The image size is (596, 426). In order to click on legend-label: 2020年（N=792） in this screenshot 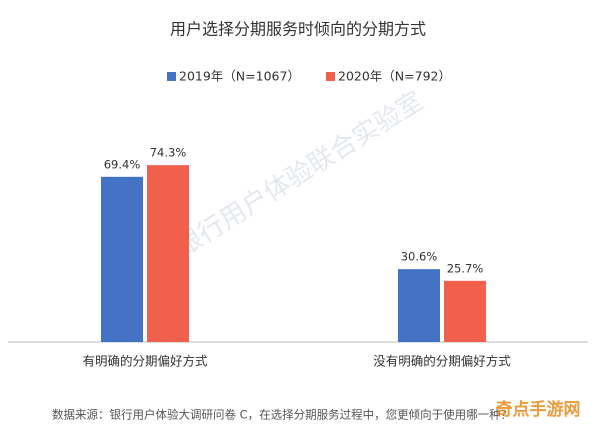, I will do `click(394, 76)`.